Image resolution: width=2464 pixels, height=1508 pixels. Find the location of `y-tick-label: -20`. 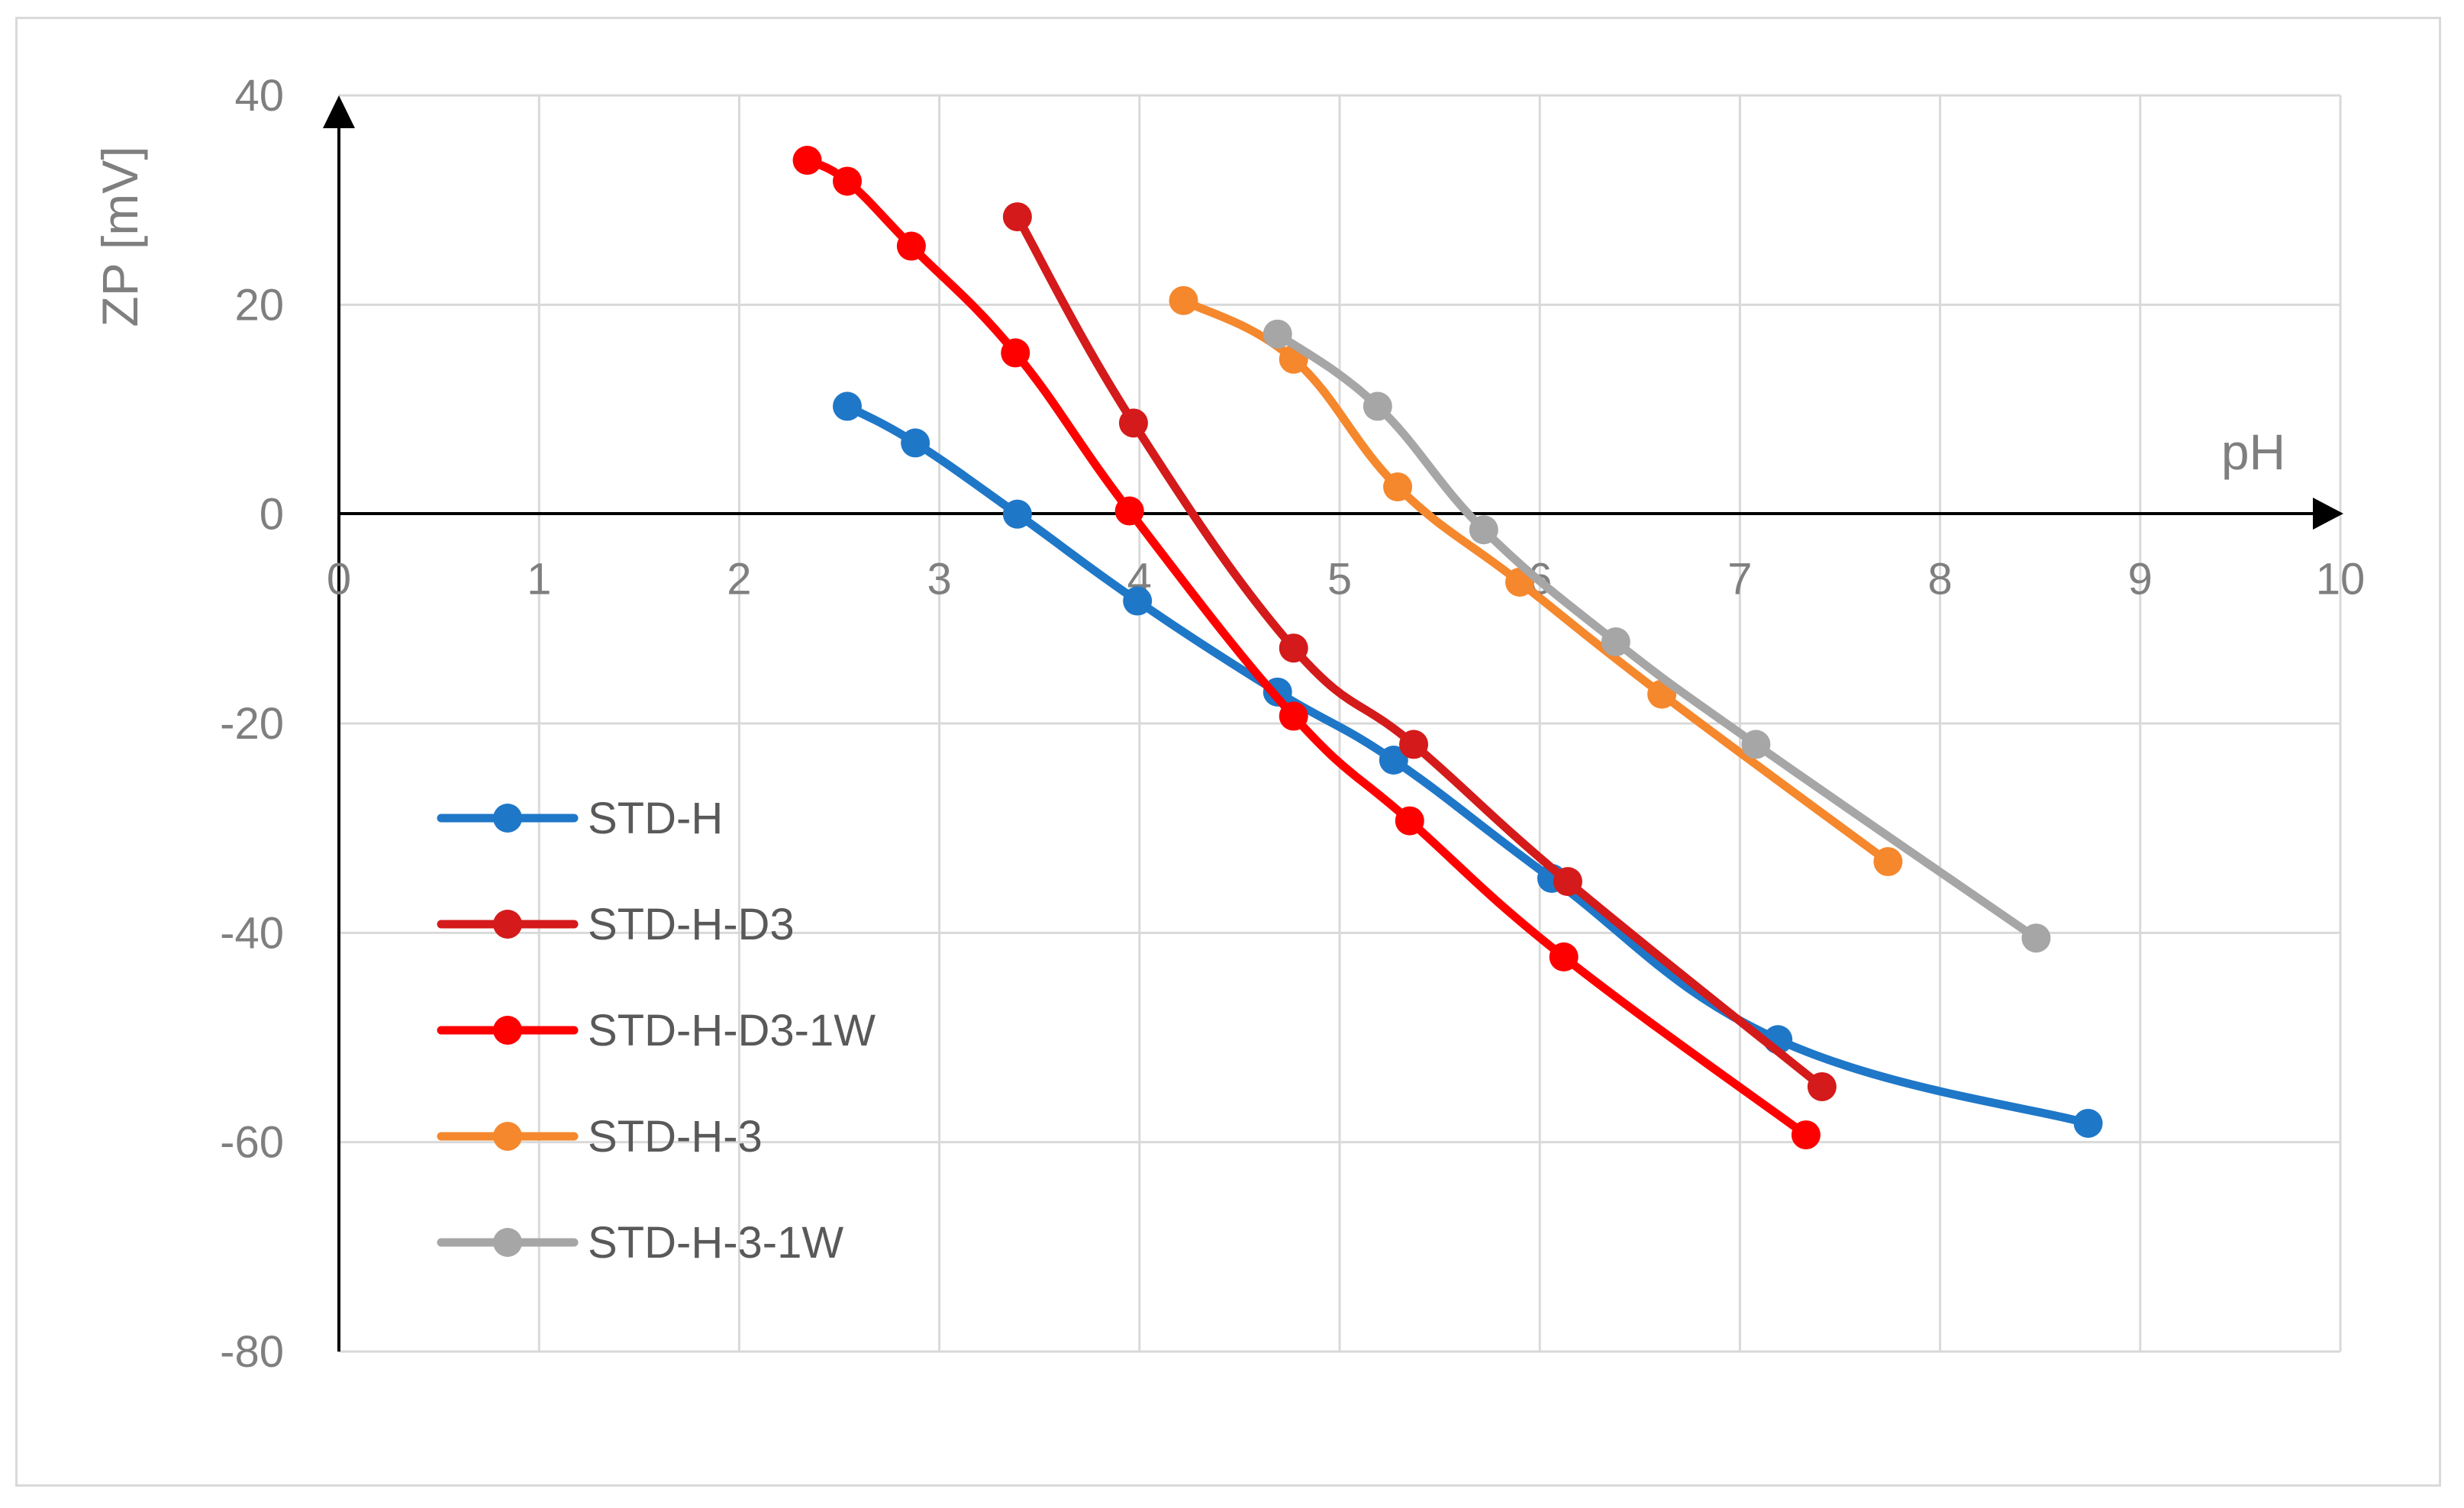

y-tick-label: -20 is located at coordinates (252, 724).